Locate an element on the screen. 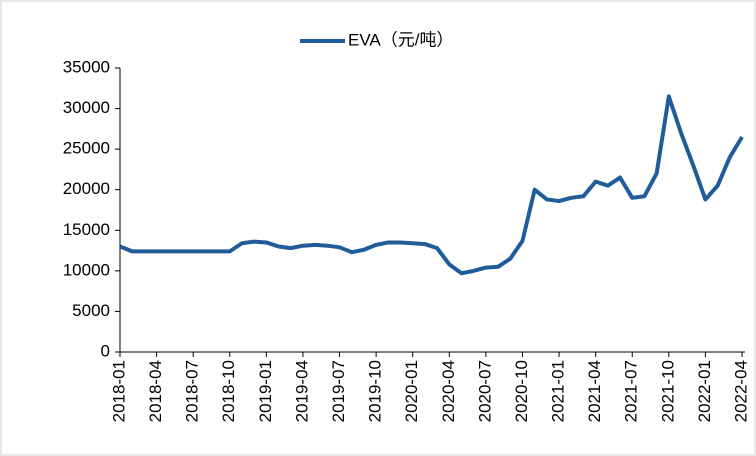 The image size is (756, 456). x-tick-label: 2021-10 is located at coordinates (667, 391).